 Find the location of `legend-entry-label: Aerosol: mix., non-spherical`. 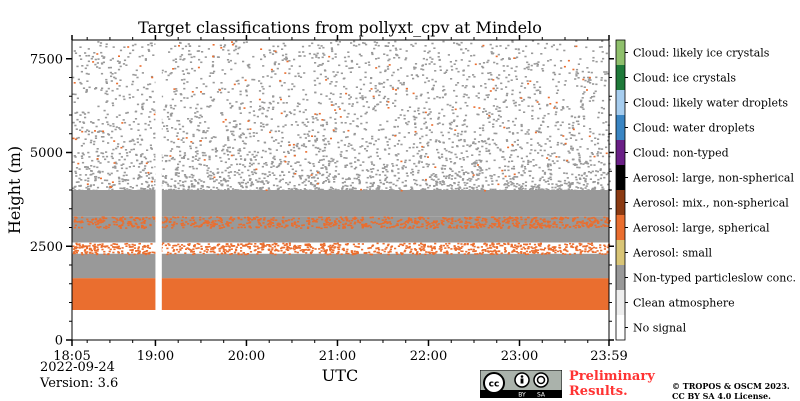

legend-entry-label: Aerosol: mix., non-spherical is located at coordinates (710, 203).